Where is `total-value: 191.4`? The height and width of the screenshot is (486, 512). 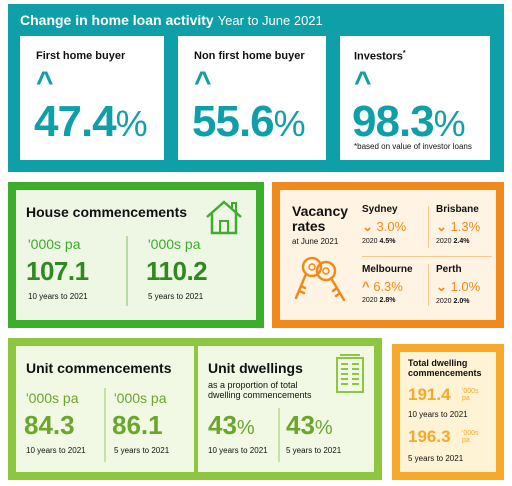 total-value: 191.4 is located at coordinates (429, 394).